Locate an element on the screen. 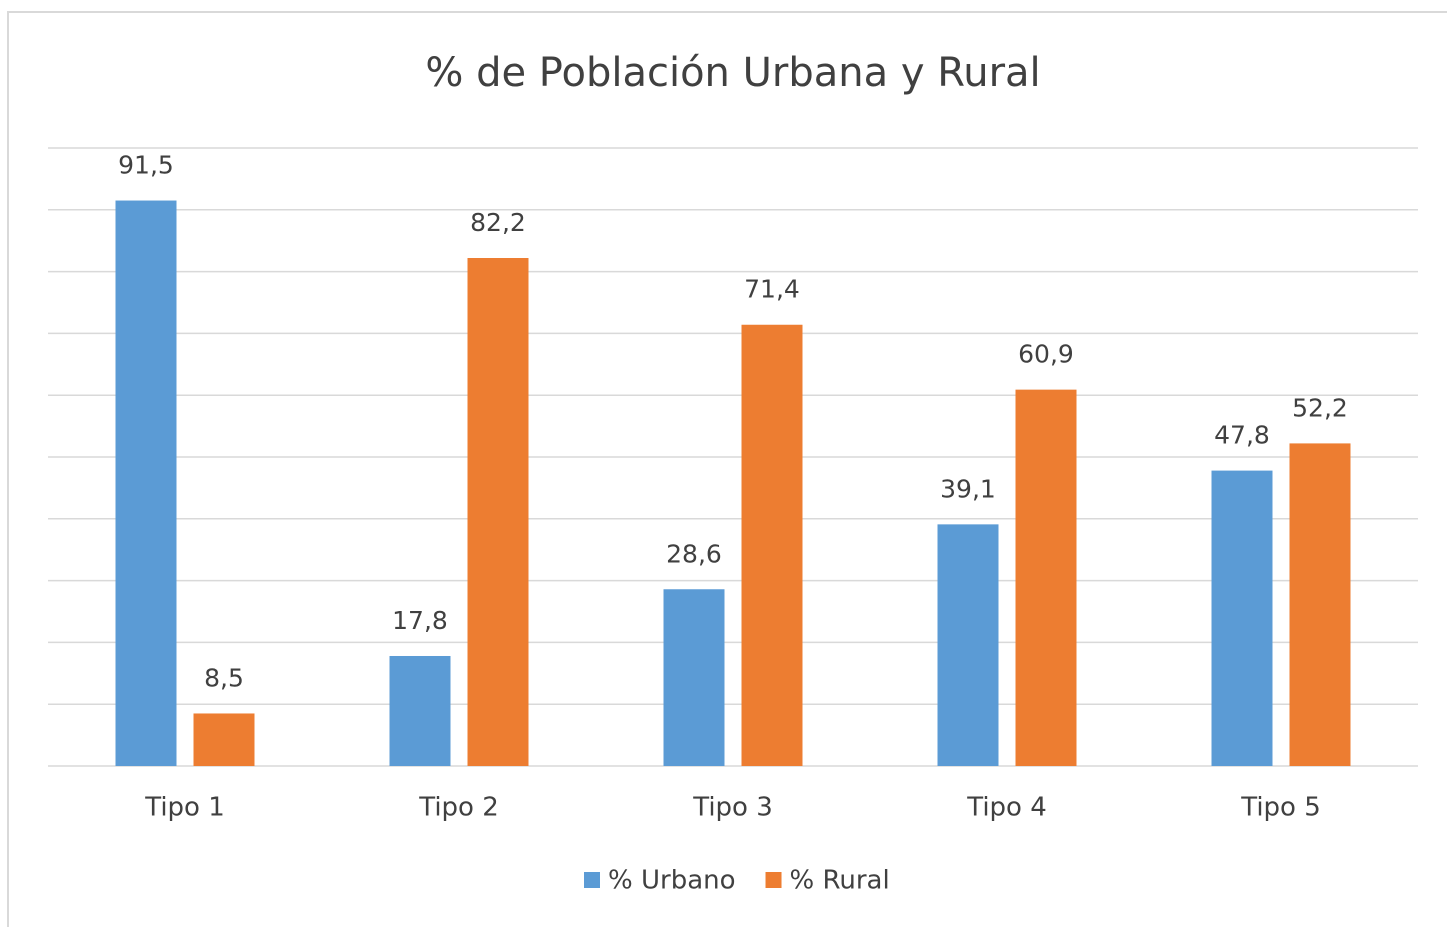 This screenshot has width=1447, height=927. chart-title: % de Población Urbana y Rural is located at coordinates (732, 73).